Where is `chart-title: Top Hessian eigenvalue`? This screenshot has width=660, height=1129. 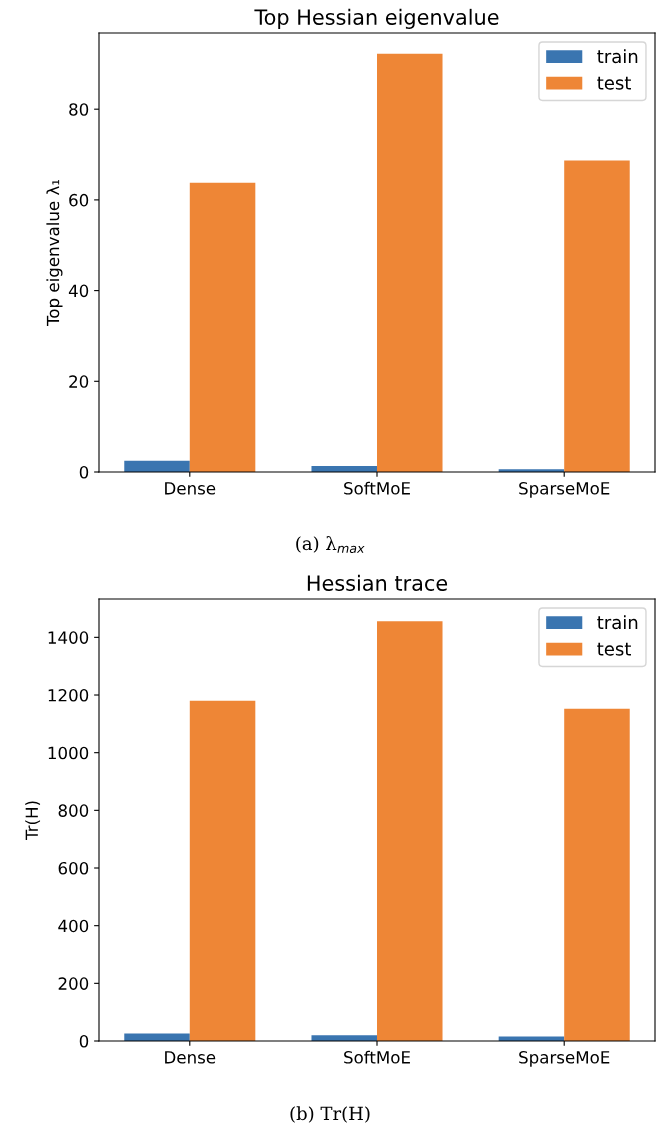
chart-title: Top Hessian eigenvalue is located at coordinates (376, 18).